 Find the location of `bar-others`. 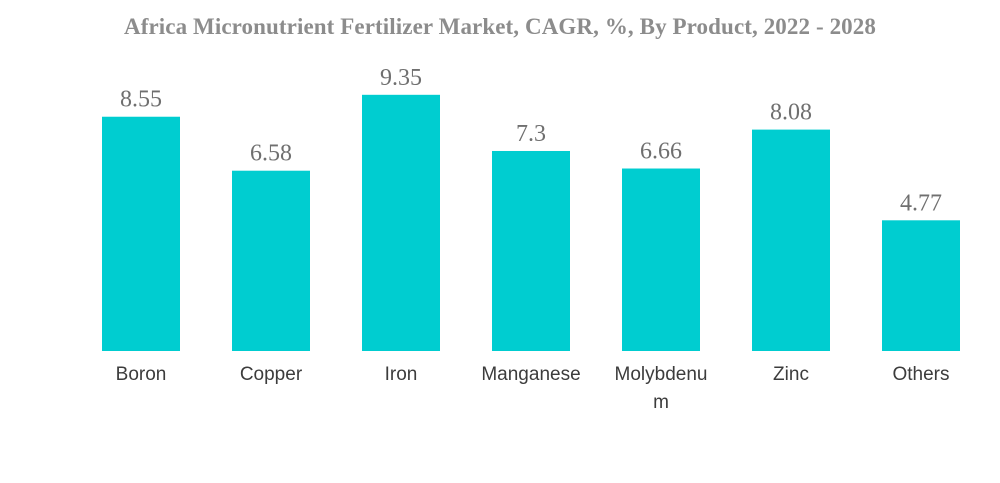

bar-others is located at coordinates (921, 285).